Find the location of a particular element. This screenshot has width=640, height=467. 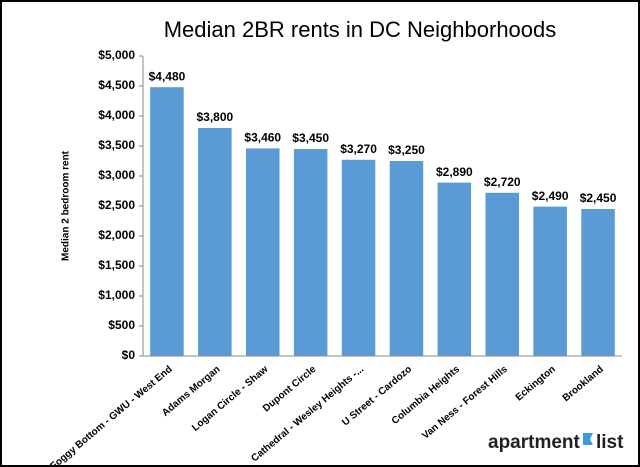

brand-icon is located at coordinates (588, 439).